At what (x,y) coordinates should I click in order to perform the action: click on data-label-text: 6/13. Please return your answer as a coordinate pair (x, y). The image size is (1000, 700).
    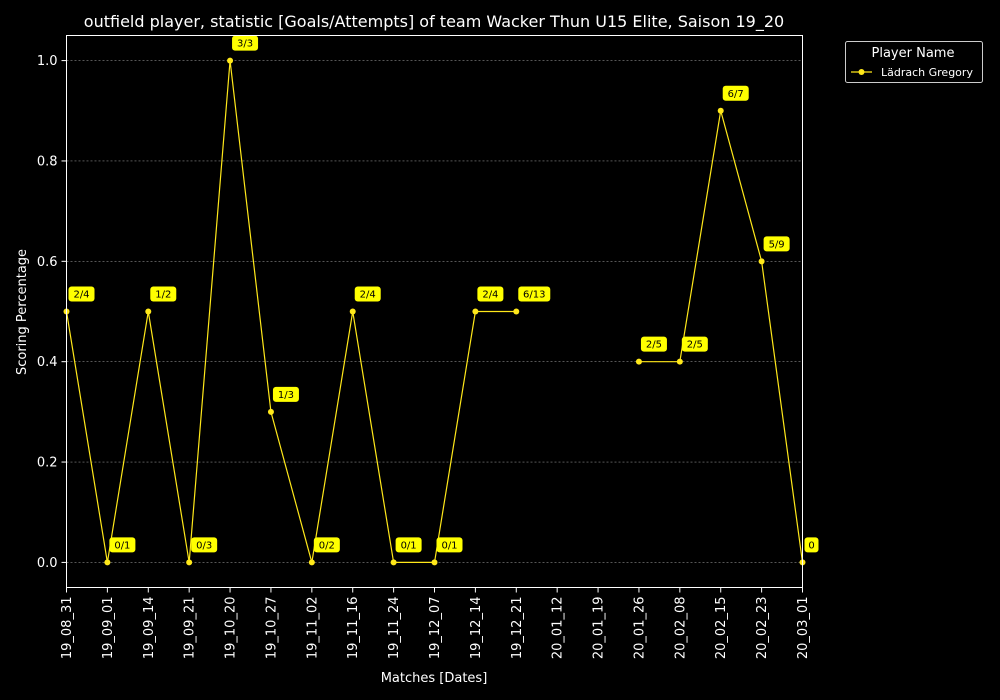
    Looking at the image, I should click on (534, 295).